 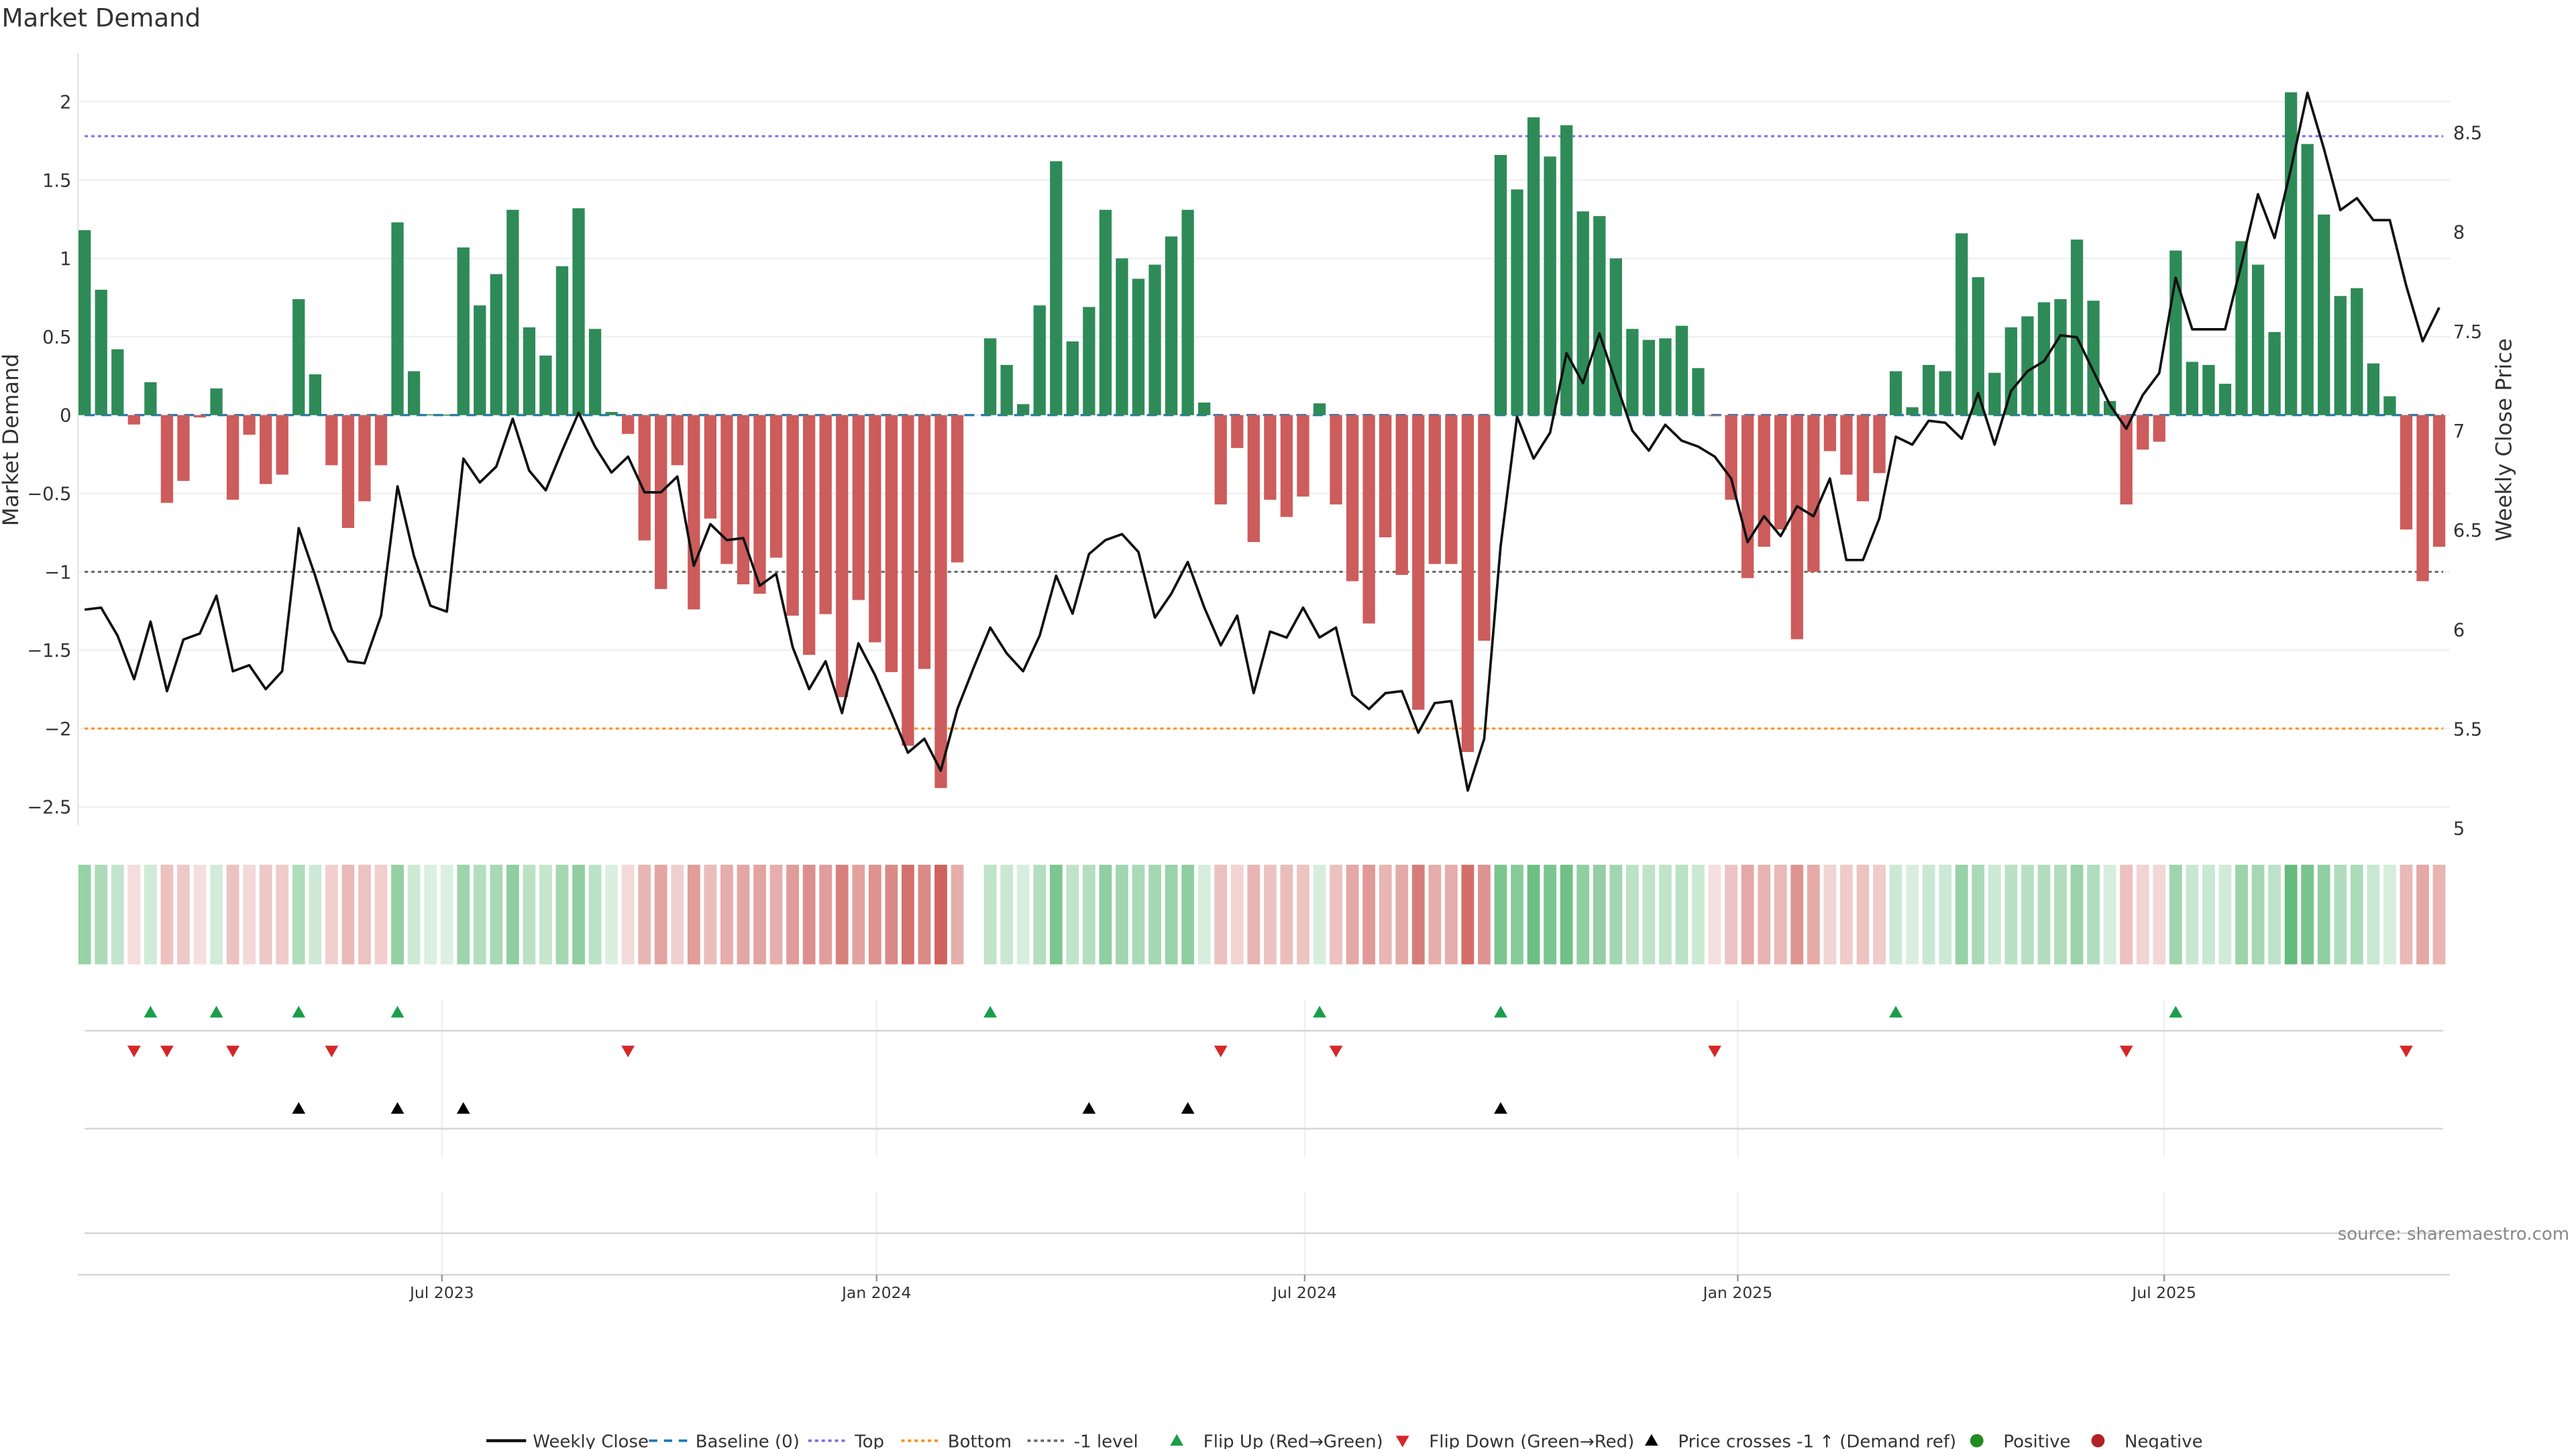 I want to click on y2-tick-label: 5.5, so click(x=2467, y=729).